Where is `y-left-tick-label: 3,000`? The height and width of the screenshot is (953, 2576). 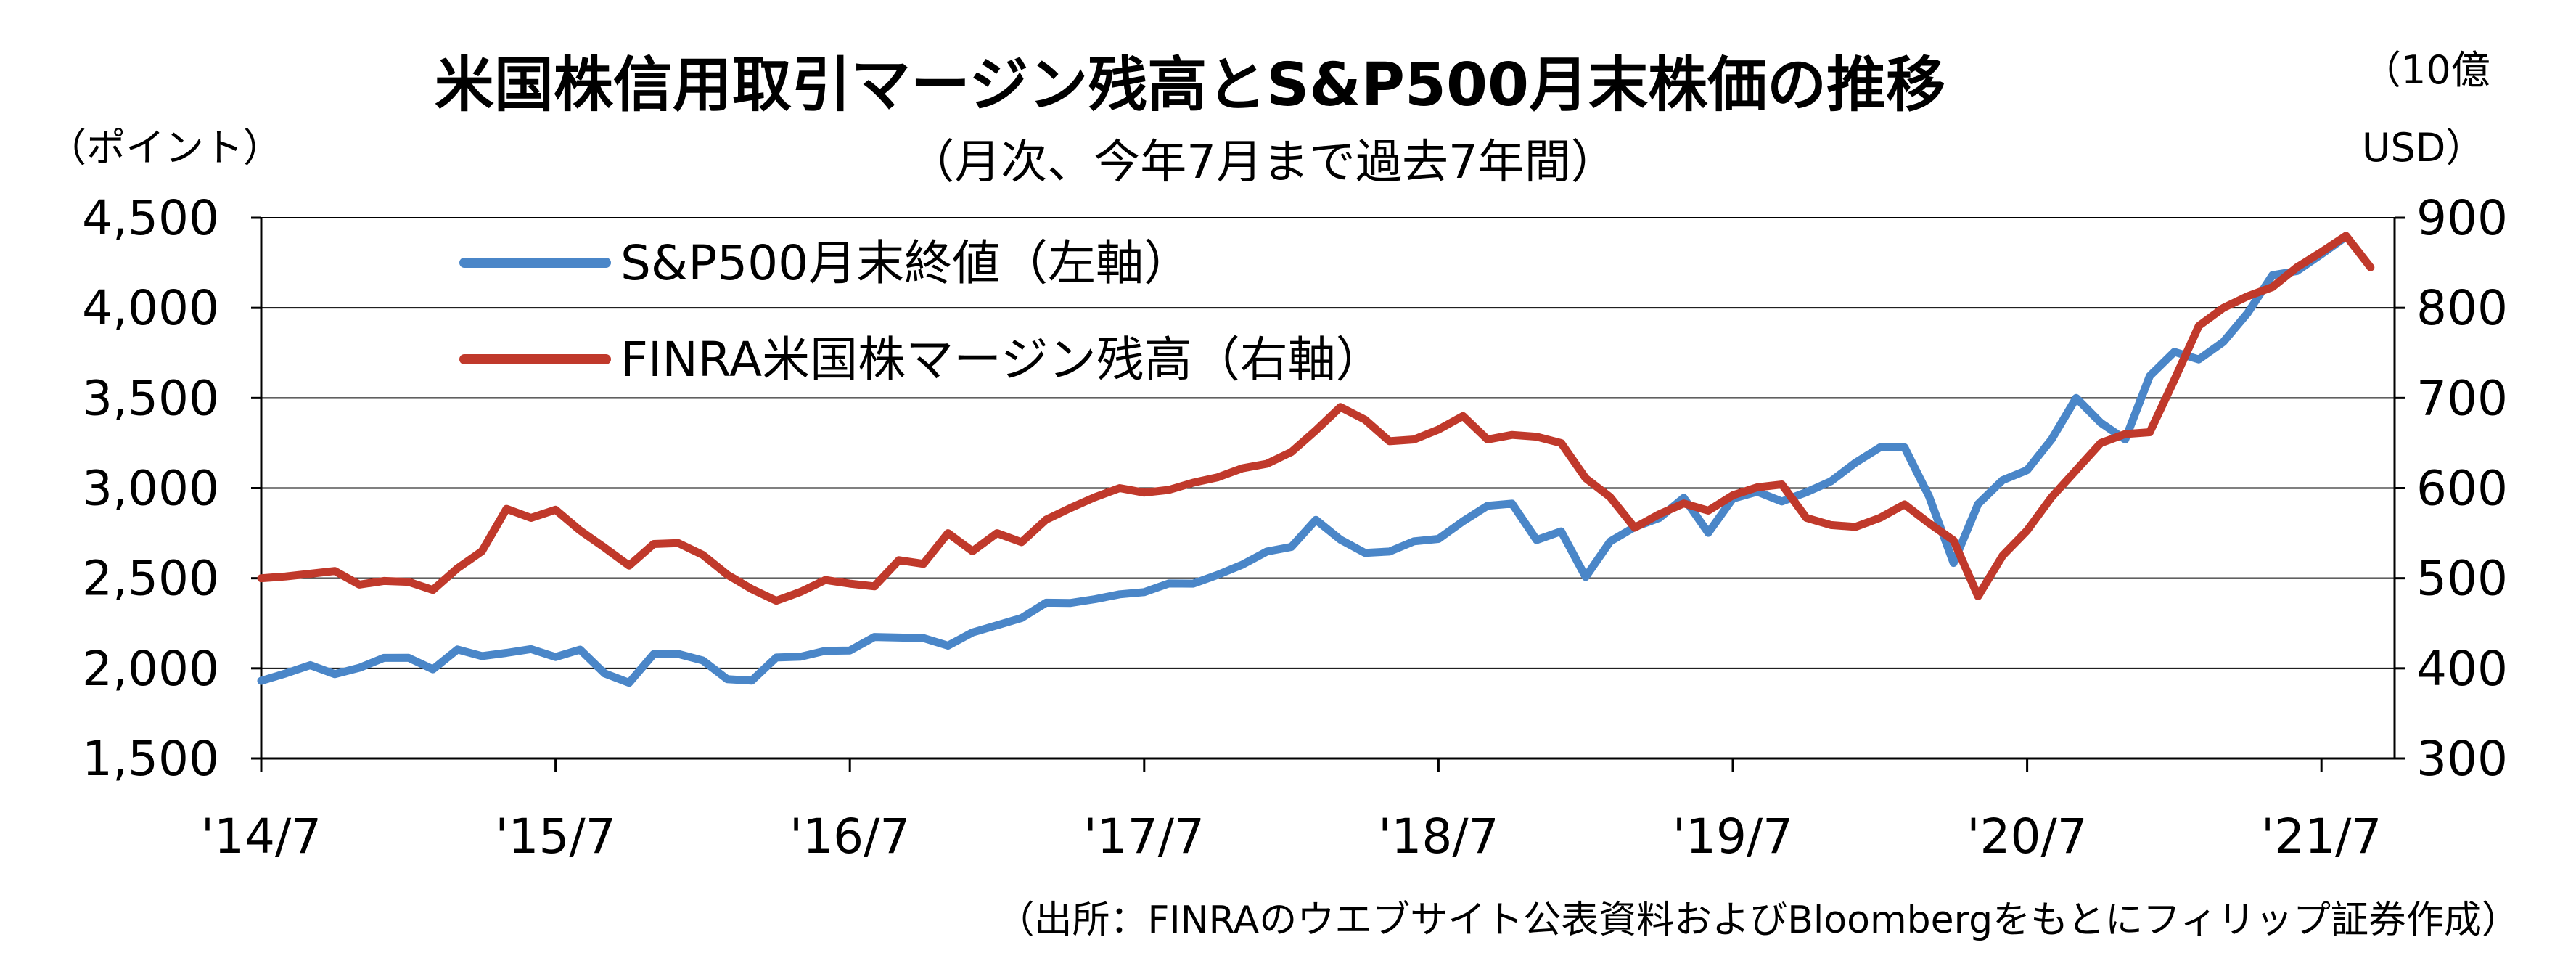
y-left-tick-label: 3,000 is located at coordinates (150, 489).